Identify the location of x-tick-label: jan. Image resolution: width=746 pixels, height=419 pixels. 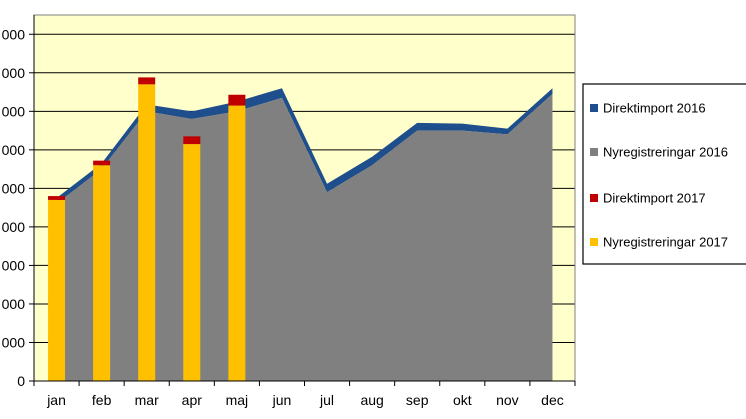
(56, 400).